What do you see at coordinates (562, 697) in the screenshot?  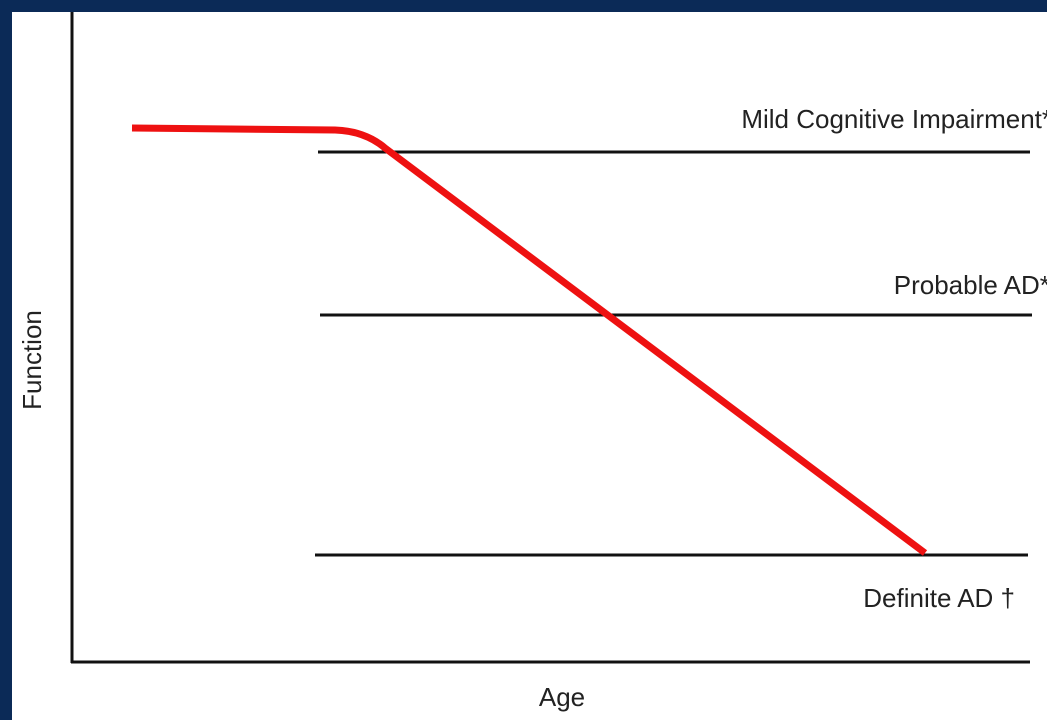 I see `x-axis-label: Age` at bounding box center [562, 697].